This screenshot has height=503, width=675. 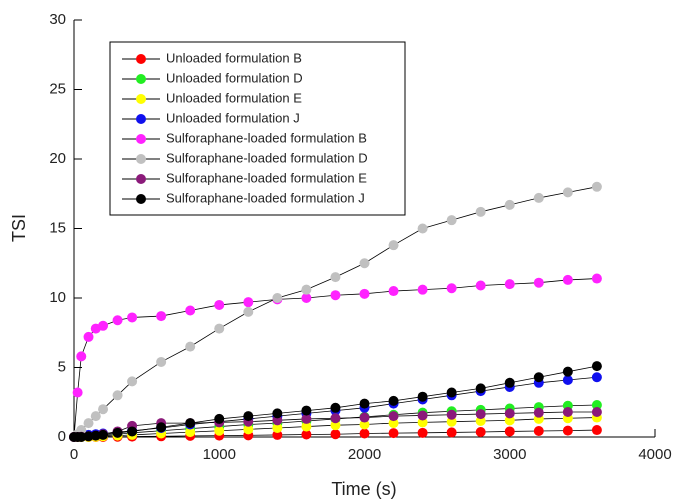 What do you see at coordinates (62, 366) in the screenshot?
I see `y-tick-label: 5` at bounding box center [62, 366].